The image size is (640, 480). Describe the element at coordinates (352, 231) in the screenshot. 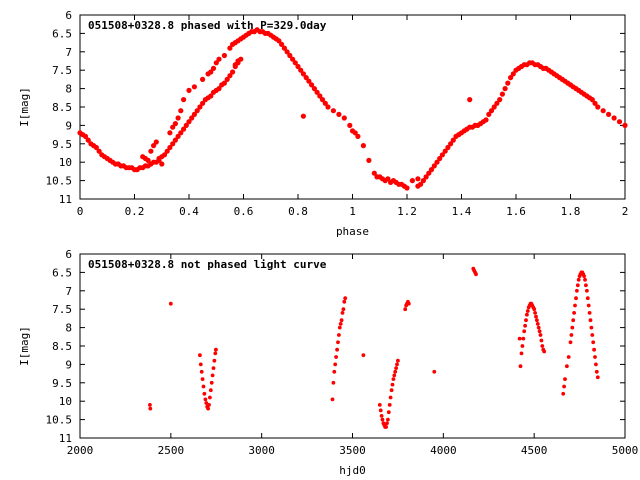

I see `x-axis-label: phase` at that location.